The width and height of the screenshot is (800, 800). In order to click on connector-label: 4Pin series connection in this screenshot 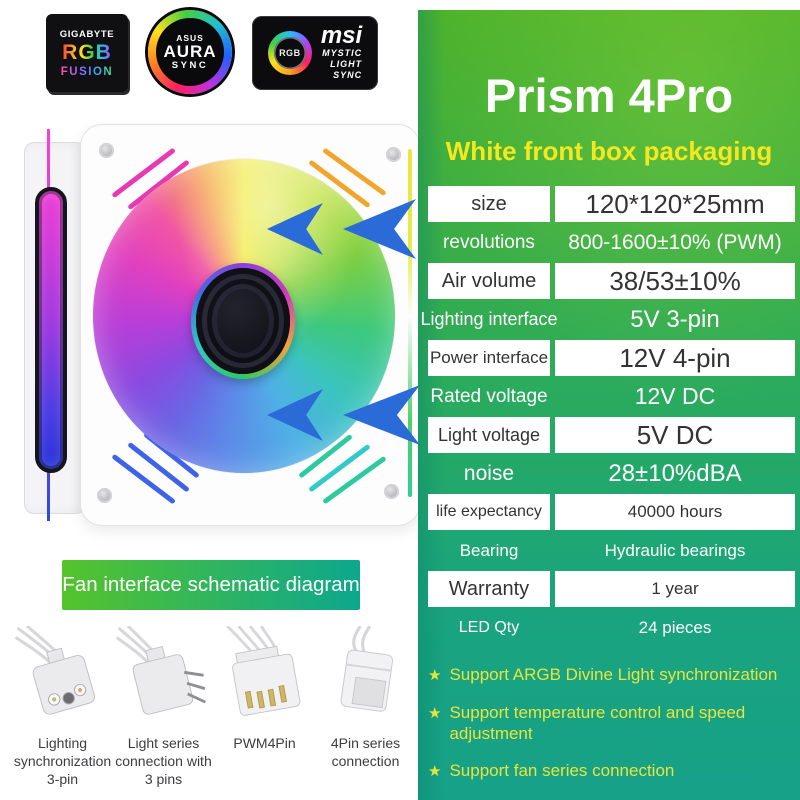, I will do `click(365, 752)`.